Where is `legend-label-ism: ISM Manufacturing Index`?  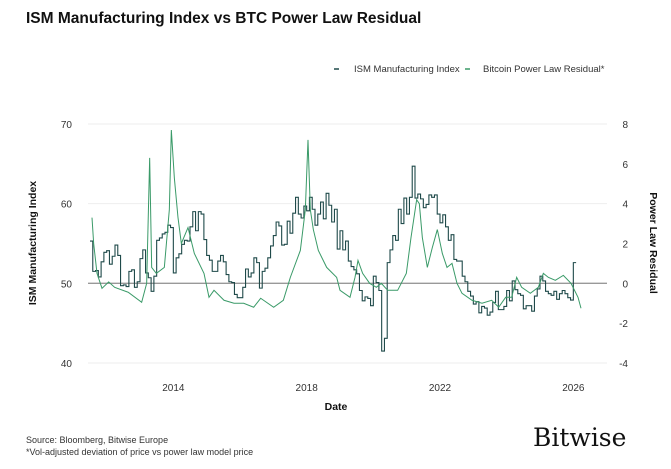
legend-label-ism: ISM Manufacturing Index is located at coordinates (407, 69).